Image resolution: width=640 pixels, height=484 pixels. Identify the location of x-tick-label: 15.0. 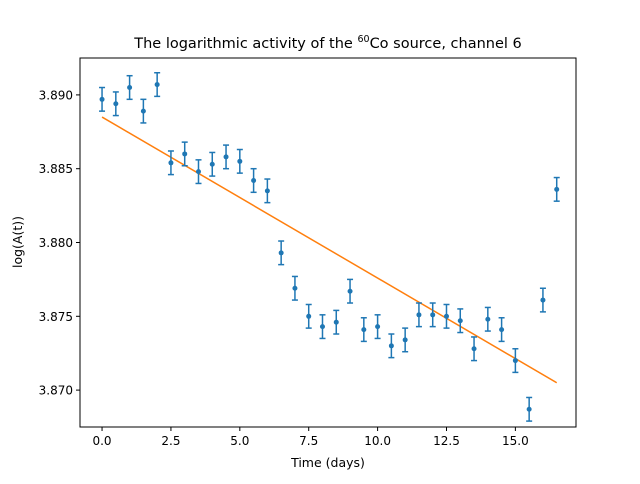
(515, 441).